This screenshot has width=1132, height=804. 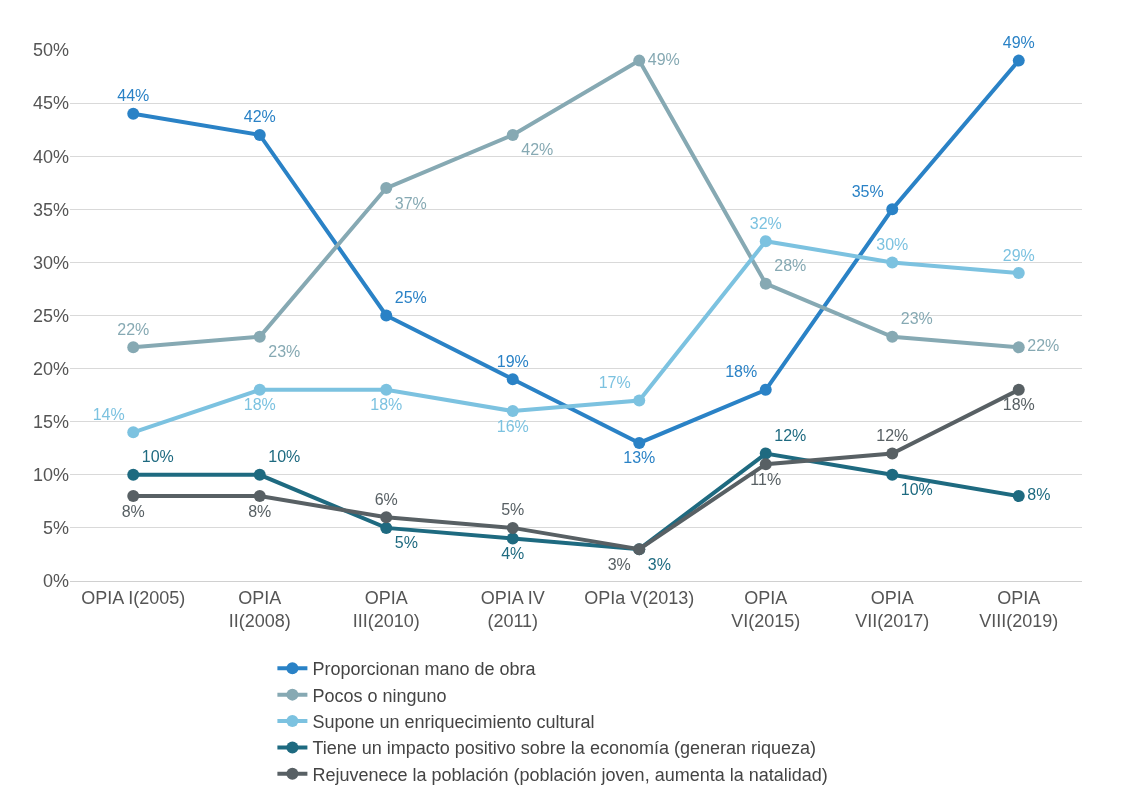 I want to click on y-tick-label: 0%, so click(x=55, y=581).